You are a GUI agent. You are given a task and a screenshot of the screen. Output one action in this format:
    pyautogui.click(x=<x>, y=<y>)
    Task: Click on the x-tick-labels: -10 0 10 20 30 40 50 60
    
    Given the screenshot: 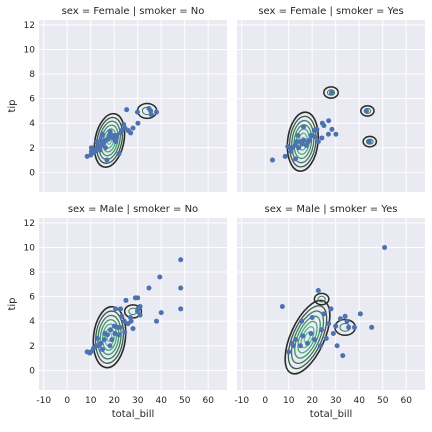 What is the action you would take?
    pyautogui.click(x=323, y=401)
    